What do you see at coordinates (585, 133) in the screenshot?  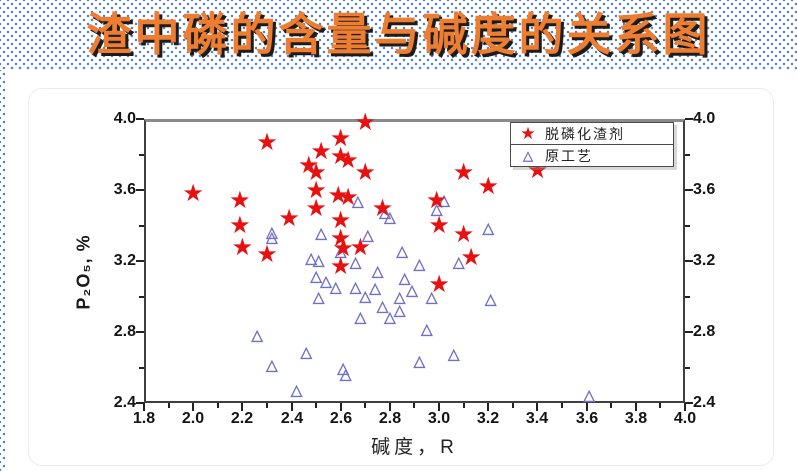 I see `legend-label: 脱磷化渣剂` at bounding box center [585, 133].